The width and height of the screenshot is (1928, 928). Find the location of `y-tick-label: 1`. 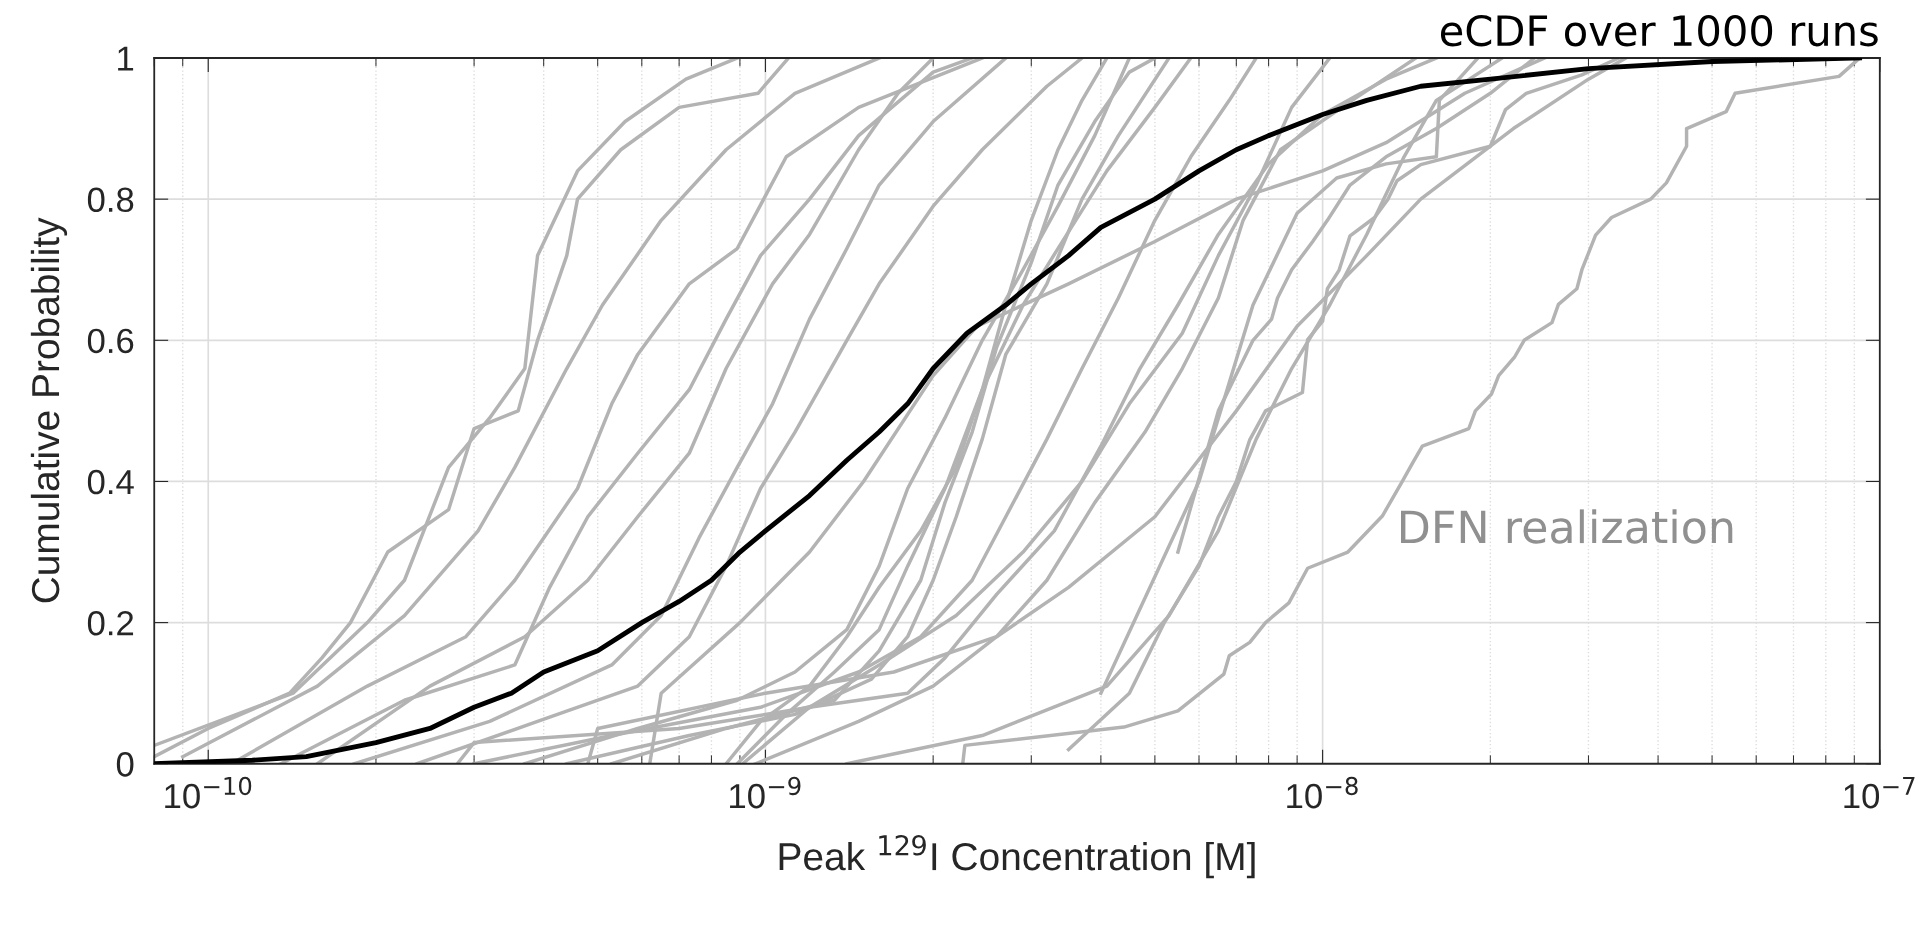

y-tick-label: 1 is located at coordinates (126, 58).